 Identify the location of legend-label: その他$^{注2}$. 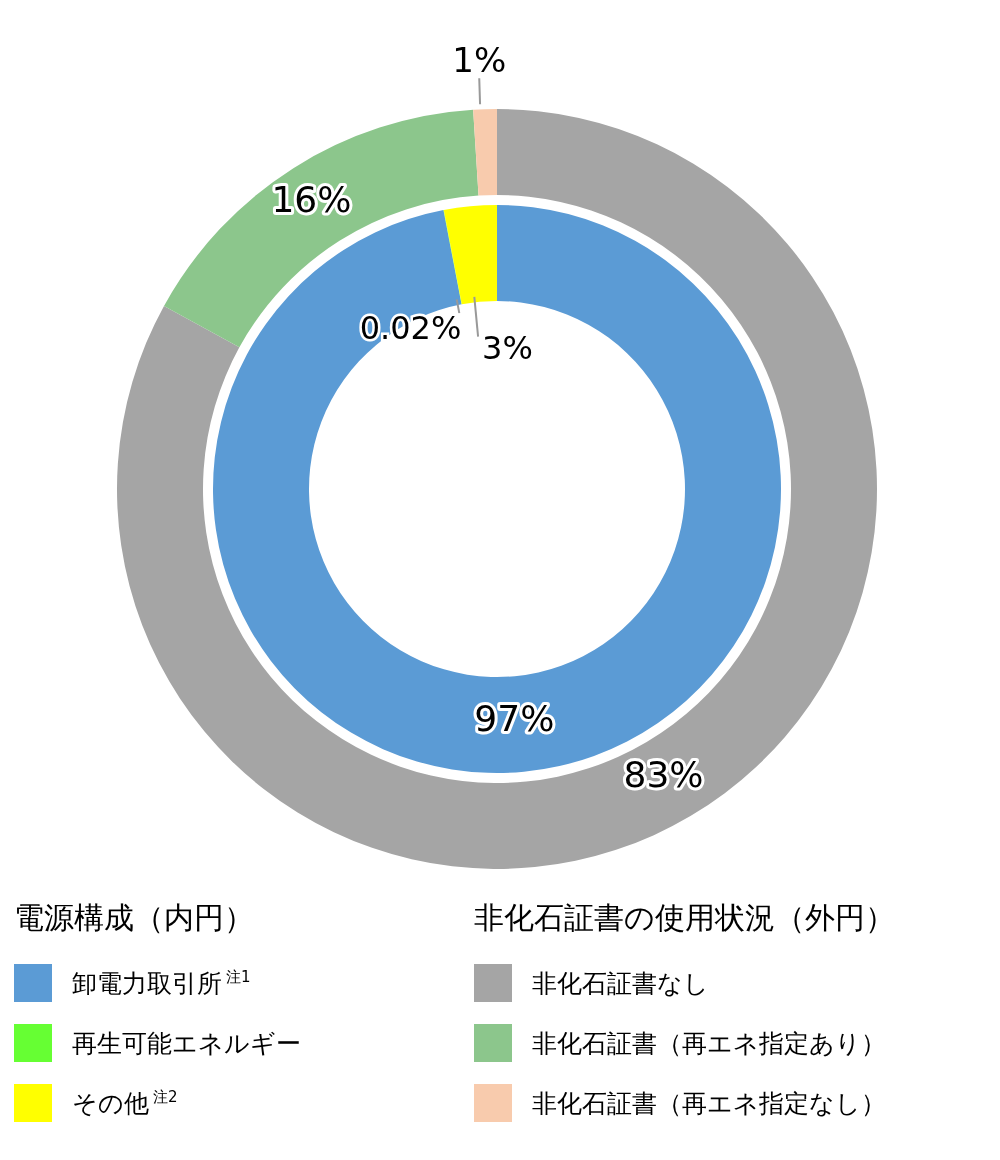
(125, 1103).